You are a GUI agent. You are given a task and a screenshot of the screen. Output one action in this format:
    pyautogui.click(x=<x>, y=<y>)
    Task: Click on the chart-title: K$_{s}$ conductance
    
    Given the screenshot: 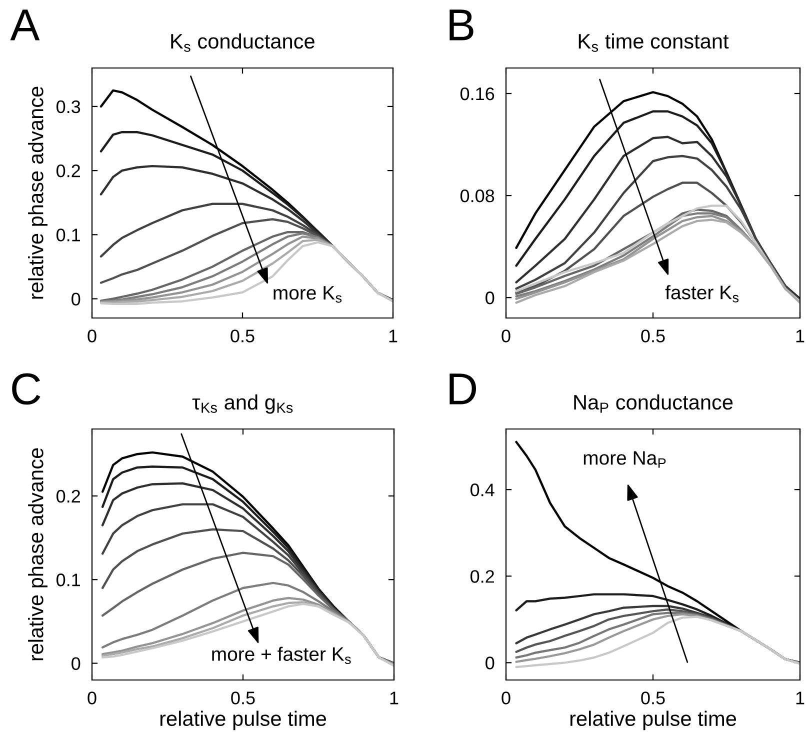 What is the action you would take?
    pyautogui.click(x=242, y=42)
    